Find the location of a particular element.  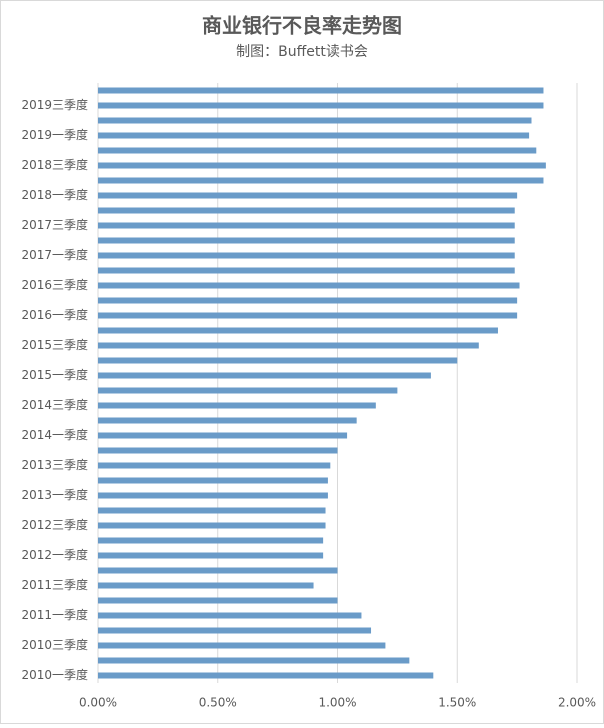

y-tick-label: 2010三季度 is located at coordinates (54, 644).